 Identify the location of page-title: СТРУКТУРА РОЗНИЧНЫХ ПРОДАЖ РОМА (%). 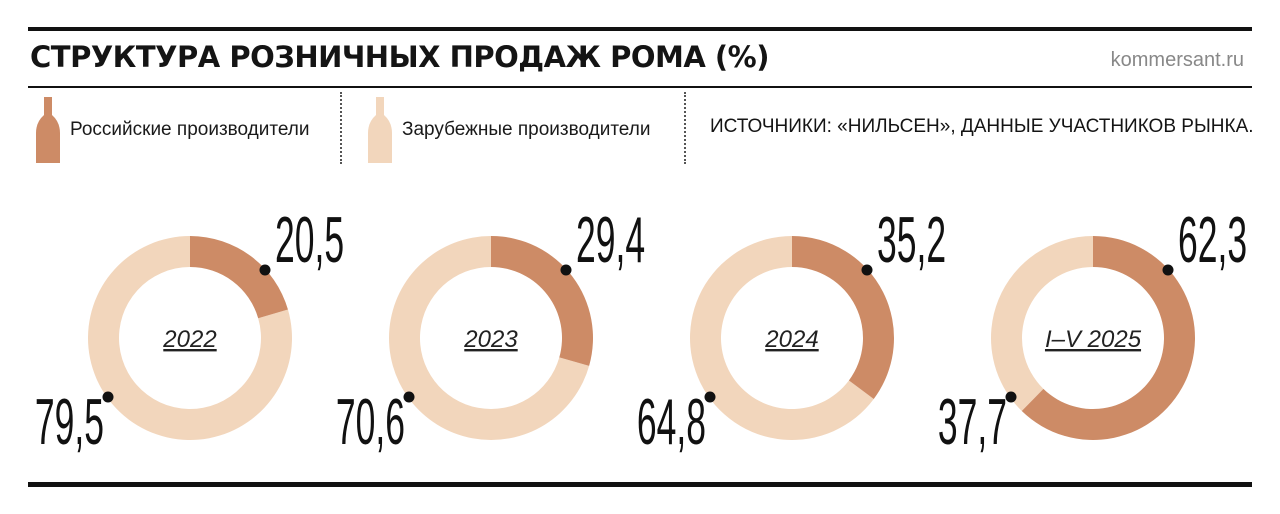
(400, 57).